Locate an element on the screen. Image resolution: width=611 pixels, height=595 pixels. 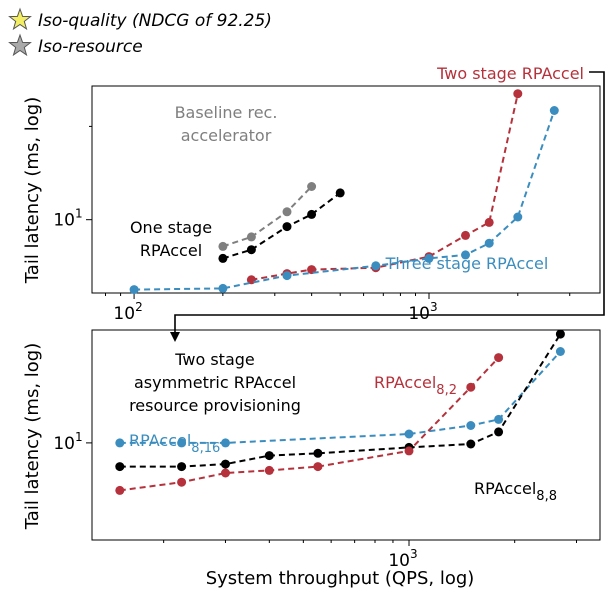
legend-item-iso-quality: Iso-quality (NDCG of 92.25) is located at coordinates (140, 19).